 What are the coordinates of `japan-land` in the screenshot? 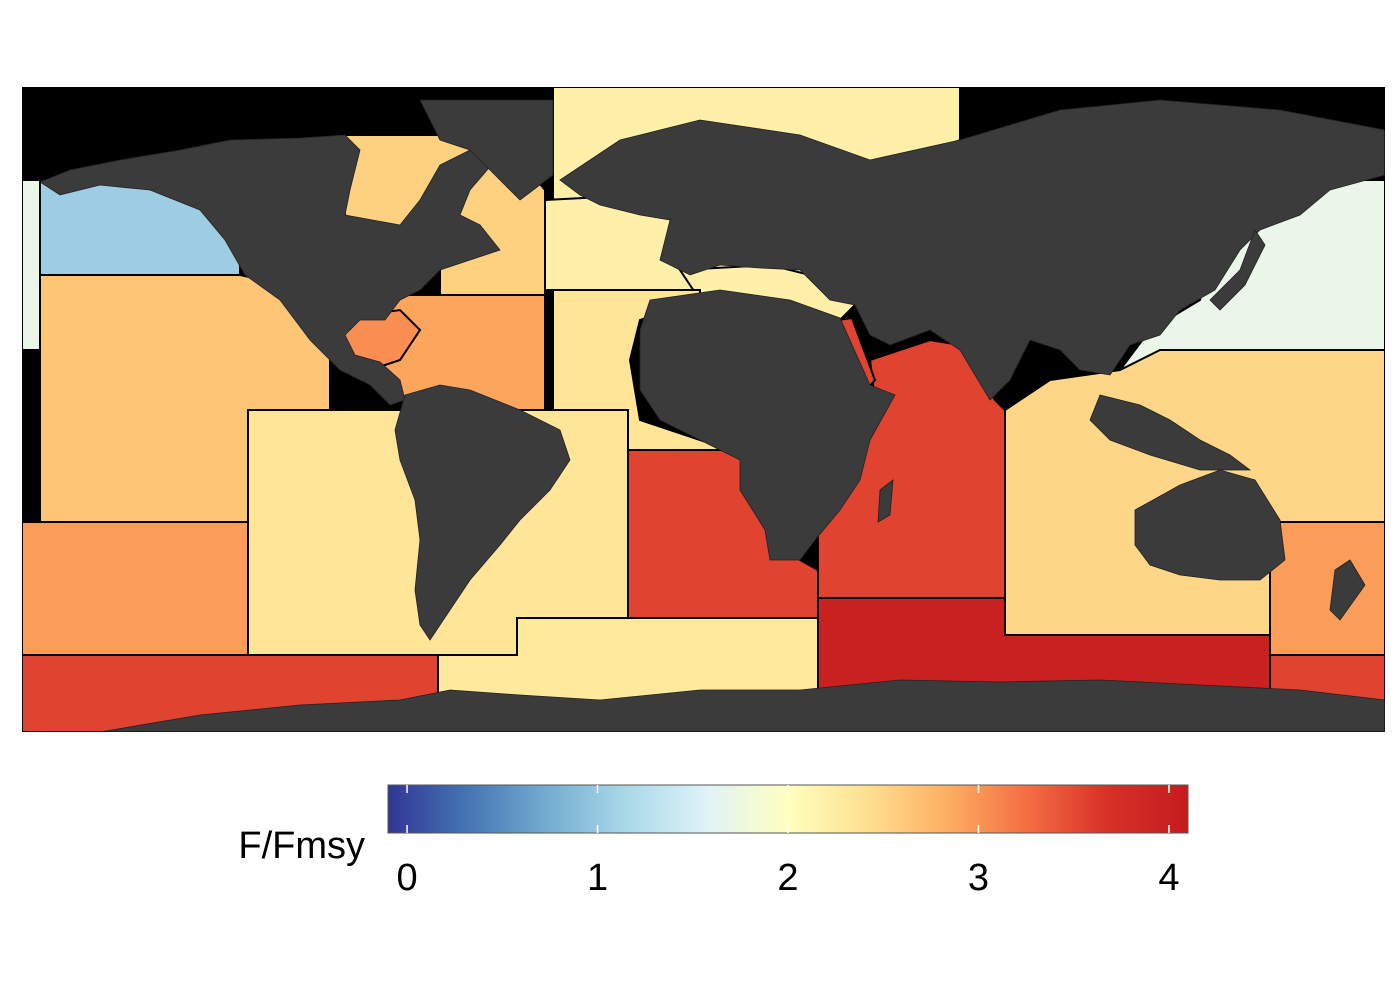 It's located at (1237, 270).